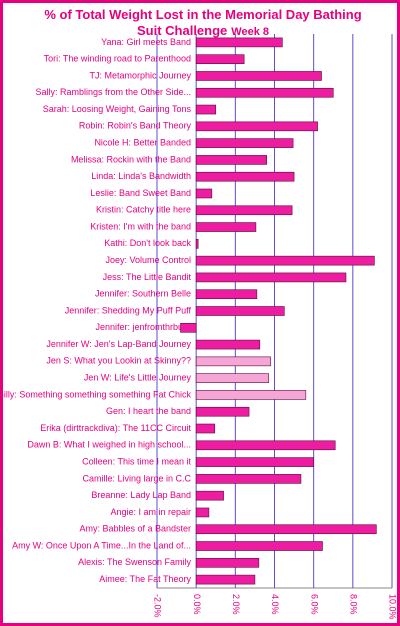 This screenshot has height=626, width=400. Describe the element at coordinates (158, 606) in the screenshot. I see `x-tick-label: -2.0%` at that location.